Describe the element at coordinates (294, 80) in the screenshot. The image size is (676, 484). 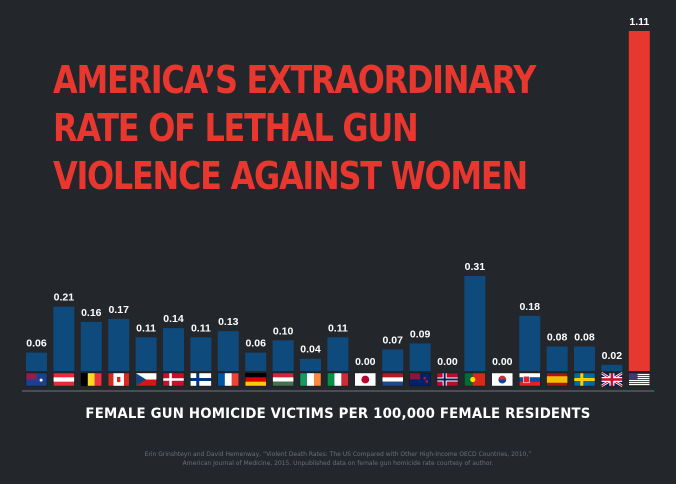
I see `headline-line-1: AMERICA’S EXTRAORDINARY` at that location.